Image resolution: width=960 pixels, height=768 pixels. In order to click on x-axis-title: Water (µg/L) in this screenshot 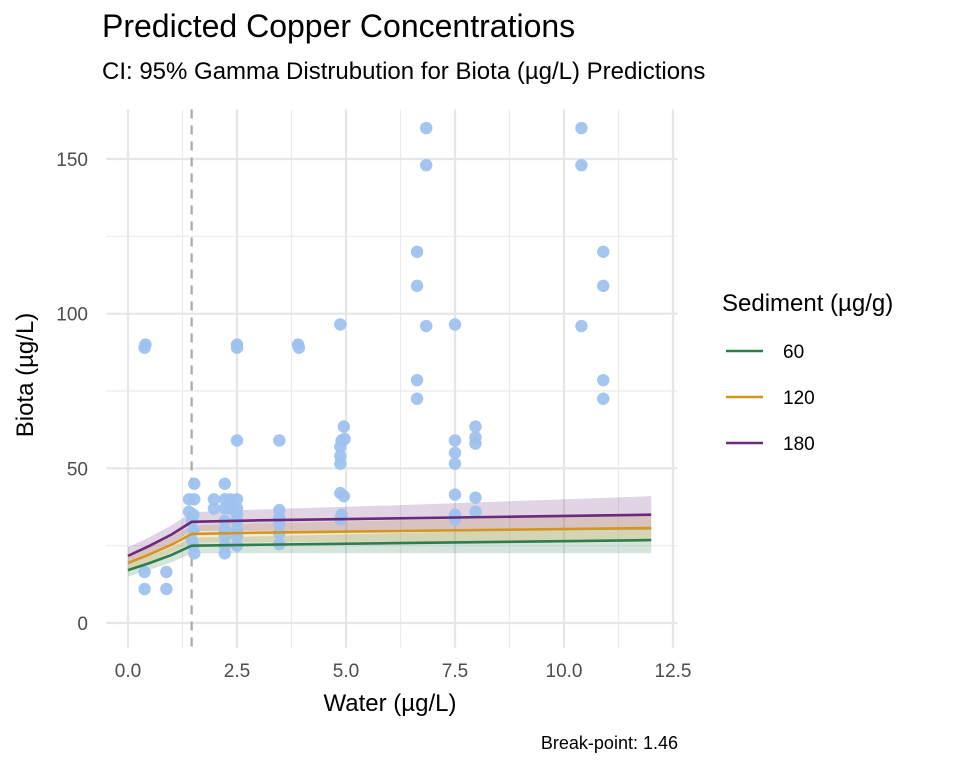, I will do `click(390, 703)`.